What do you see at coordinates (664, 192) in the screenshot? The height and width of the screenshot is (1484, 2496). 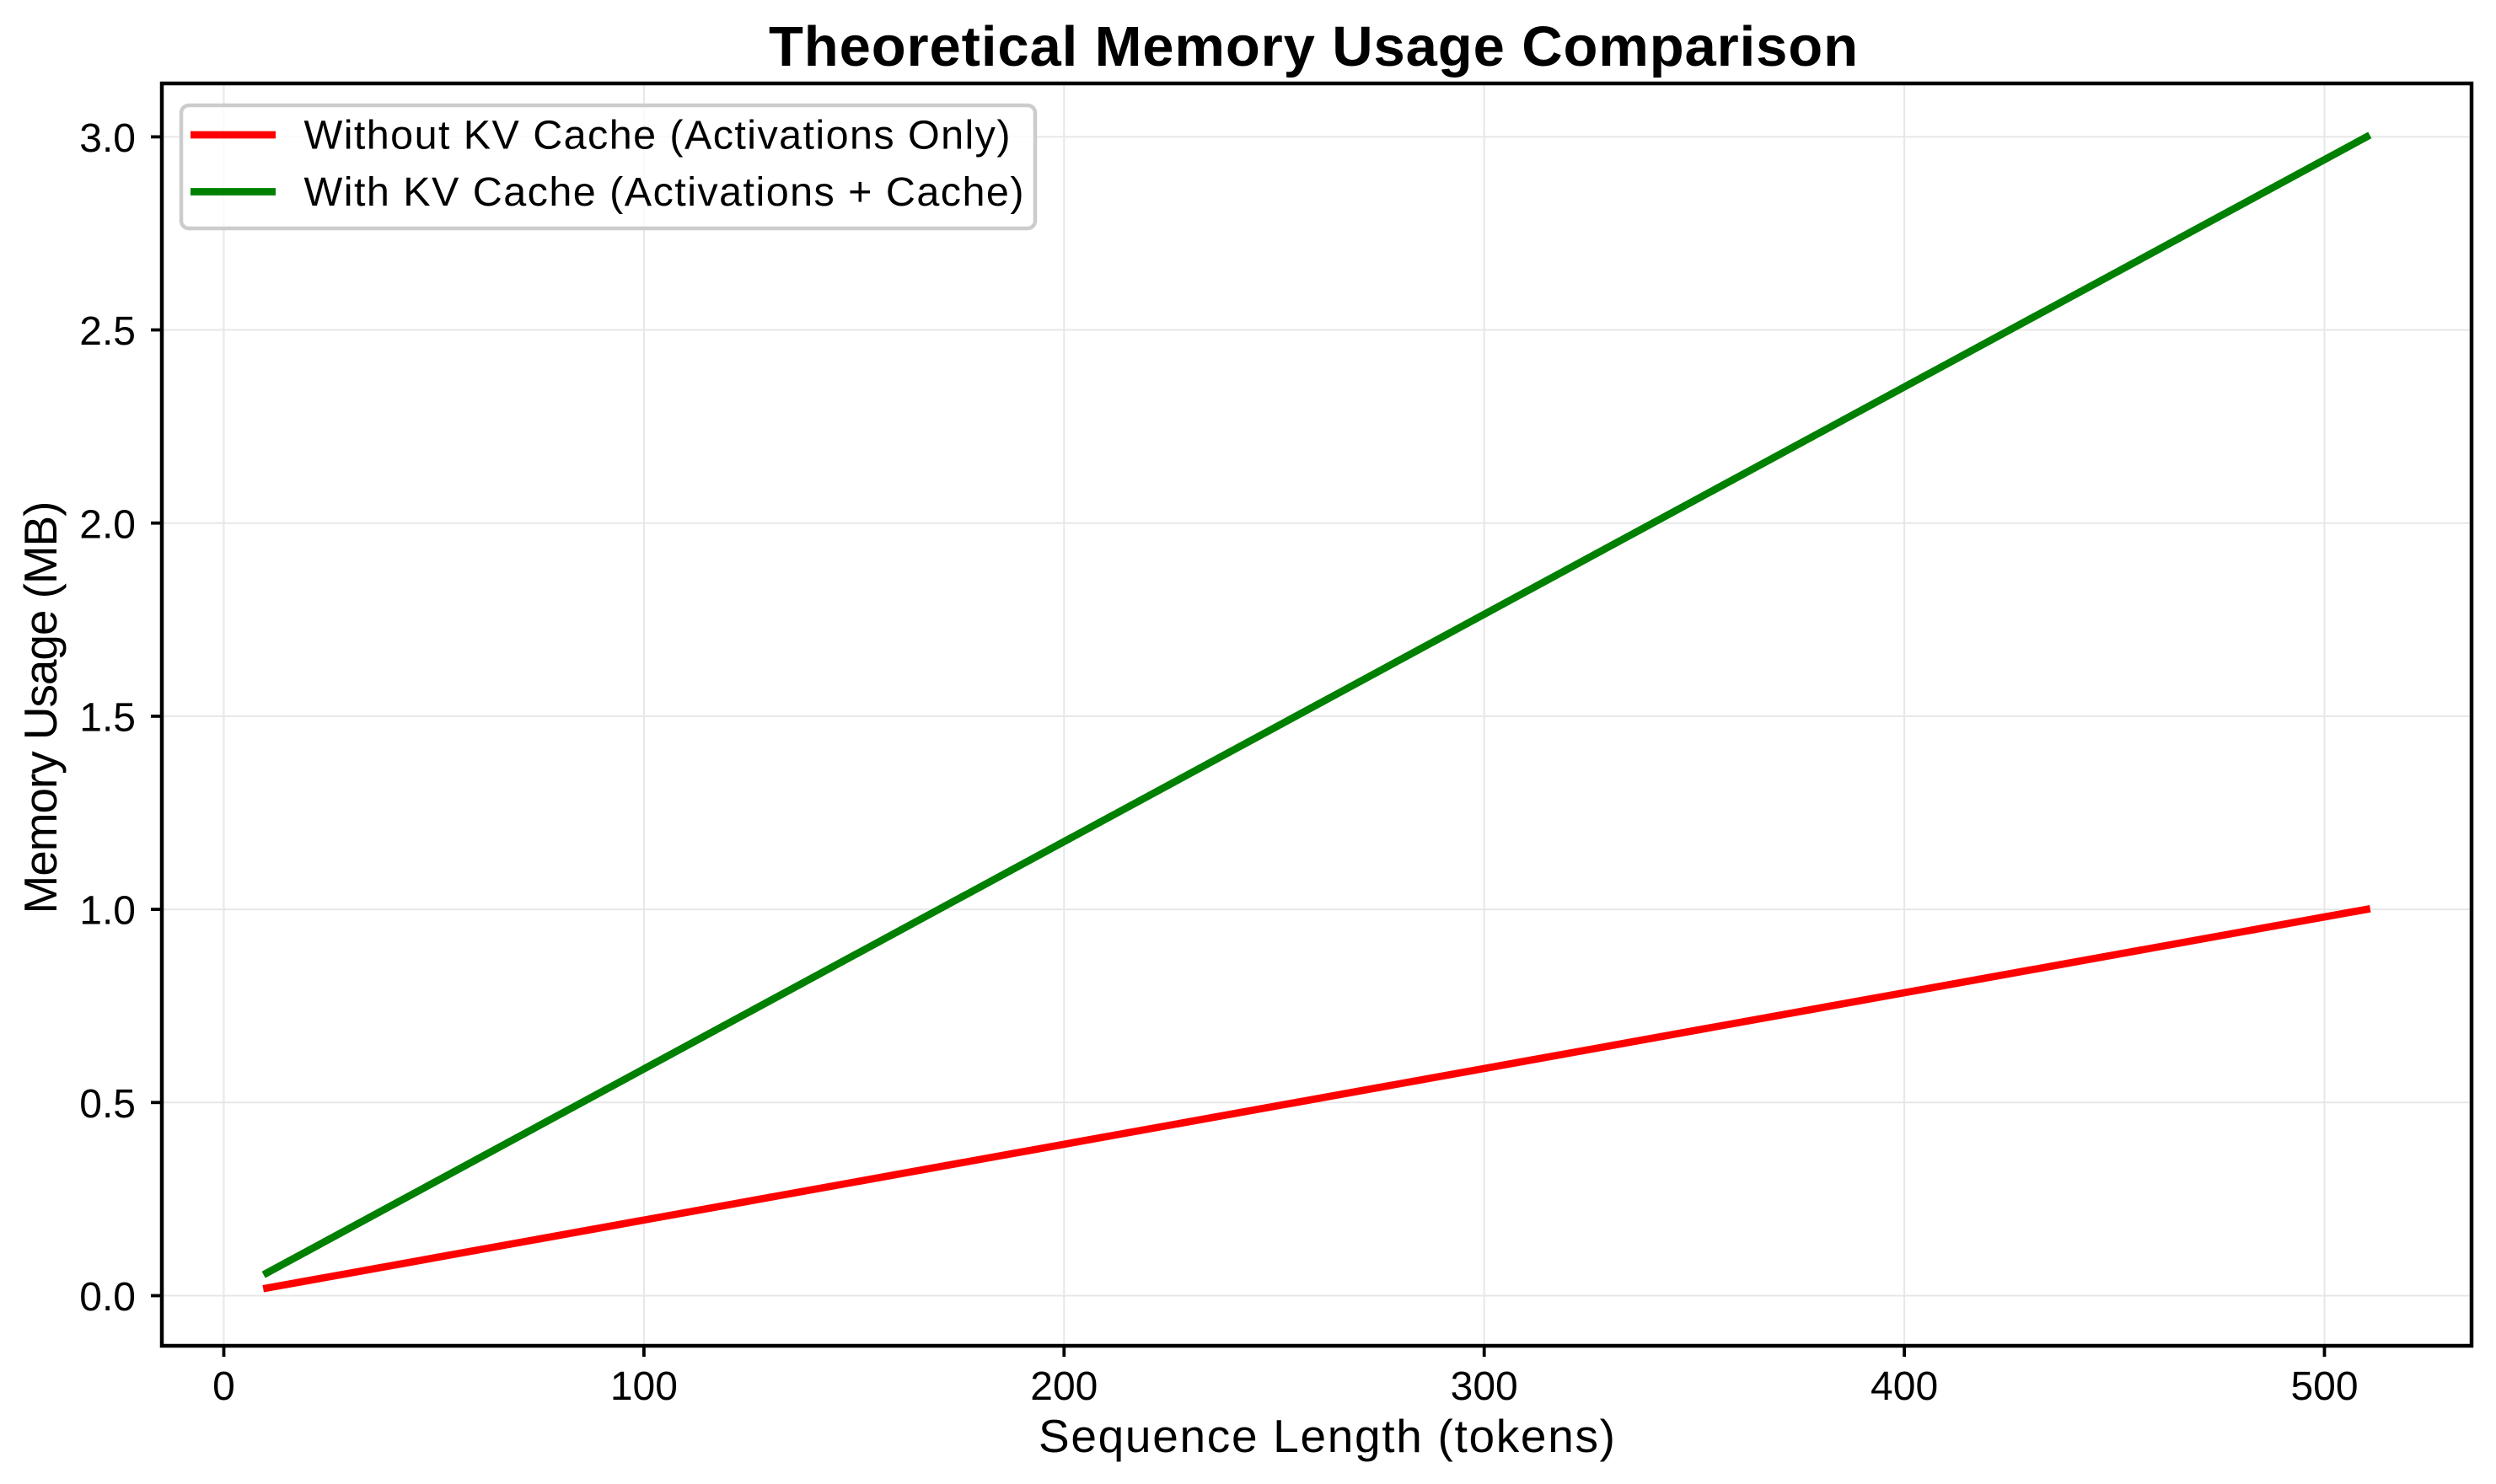 I see `svg-text:With KV Cache (Activations + C: With KV Cache (Activations + Cache)` at bounding box center [664, 192].